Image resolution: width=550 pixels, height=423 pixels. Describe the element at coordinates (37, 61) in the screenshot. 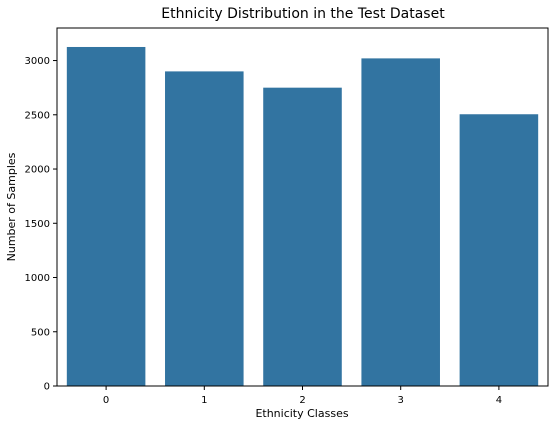

I see `y-tick-label: 3000` at that location.